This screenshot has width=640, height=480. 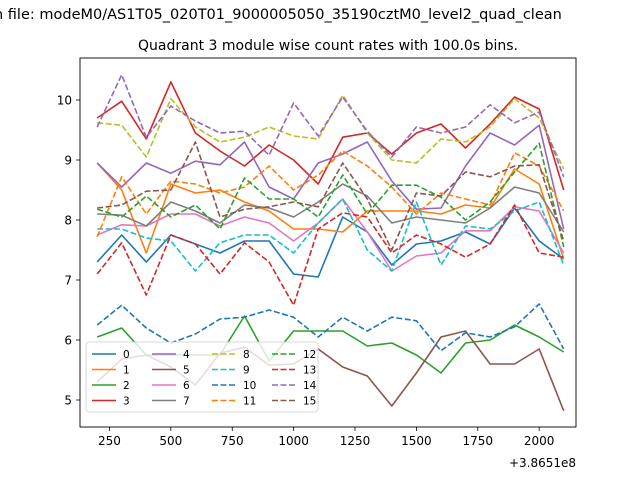 I want to click on x-tick-label: 1000, so click(x=293, y=441).